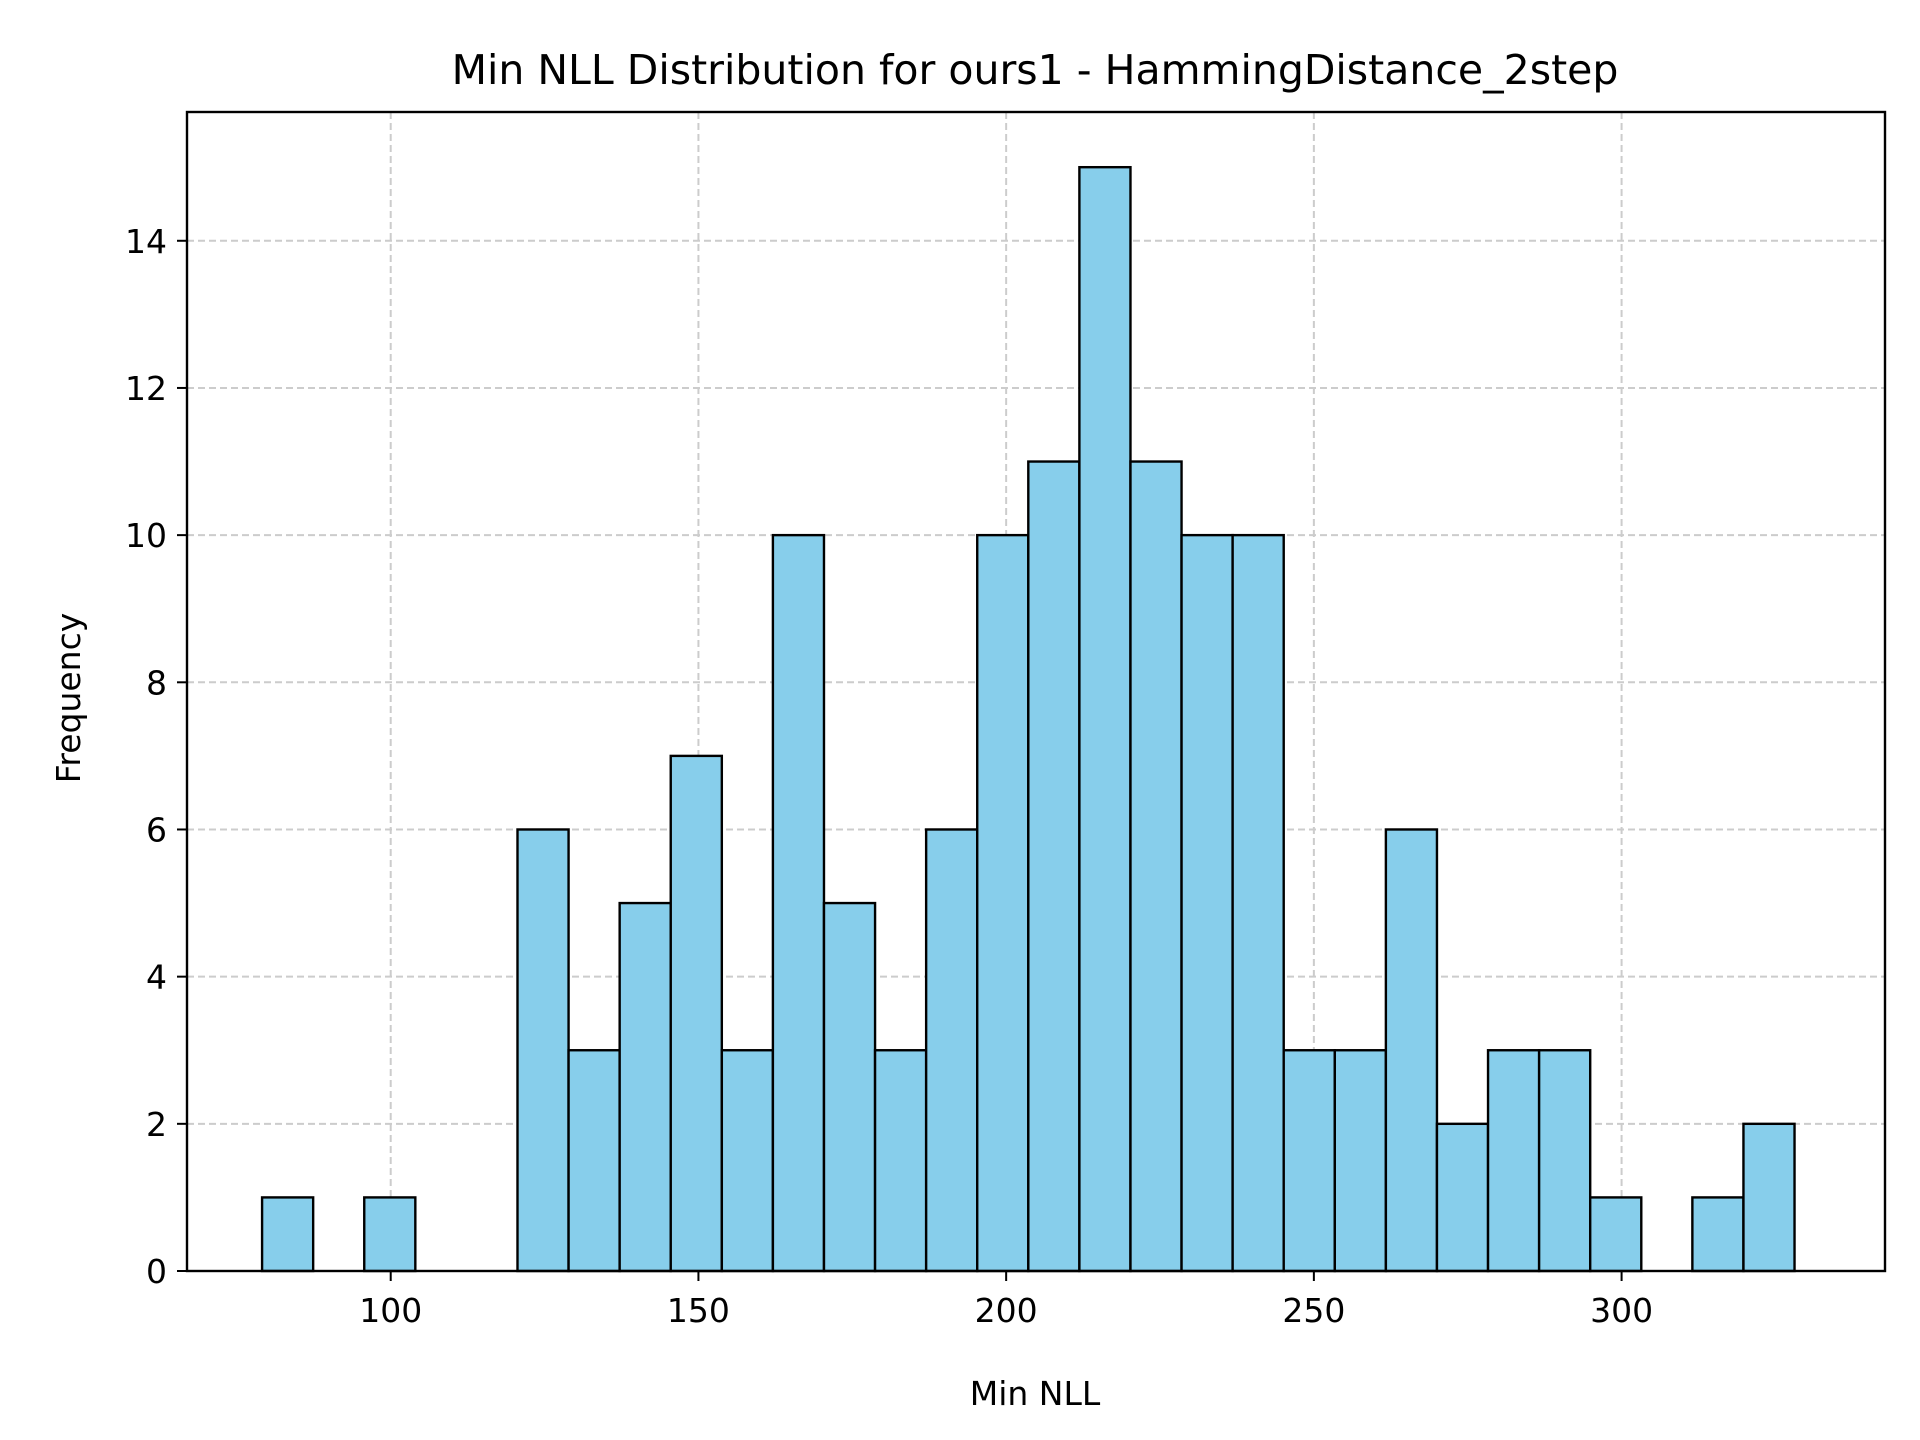  I want to click on y-tick-label: 14, so click(146, 241).